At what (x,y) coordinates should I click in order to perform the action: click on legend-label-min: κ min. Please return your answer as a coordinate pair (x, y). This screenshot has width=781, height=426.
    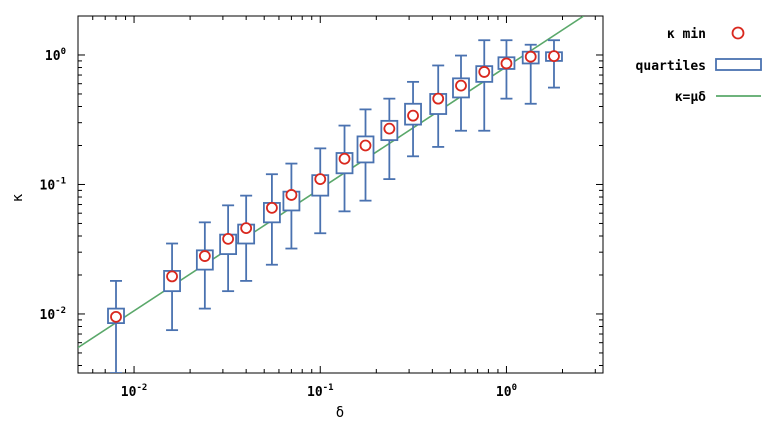
    Looking at the image, I should click on (686, 34).